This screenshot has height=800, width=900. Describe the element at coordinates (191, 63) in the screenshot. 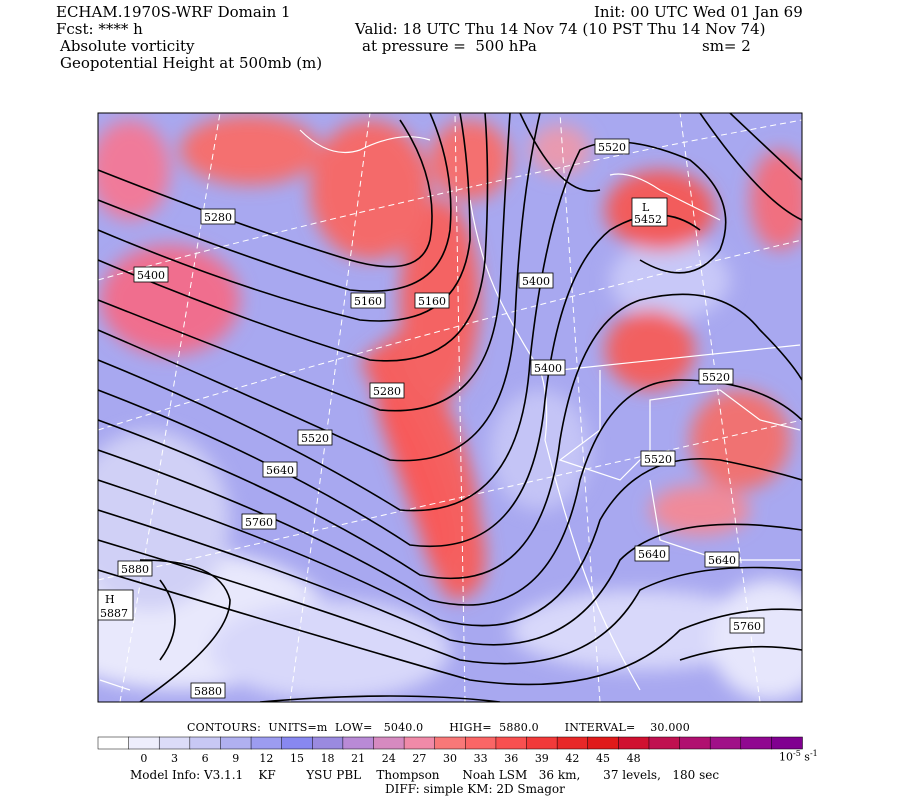

I see `field-name-geopotential: Geopotential Height at 500mb (m)` at that location.